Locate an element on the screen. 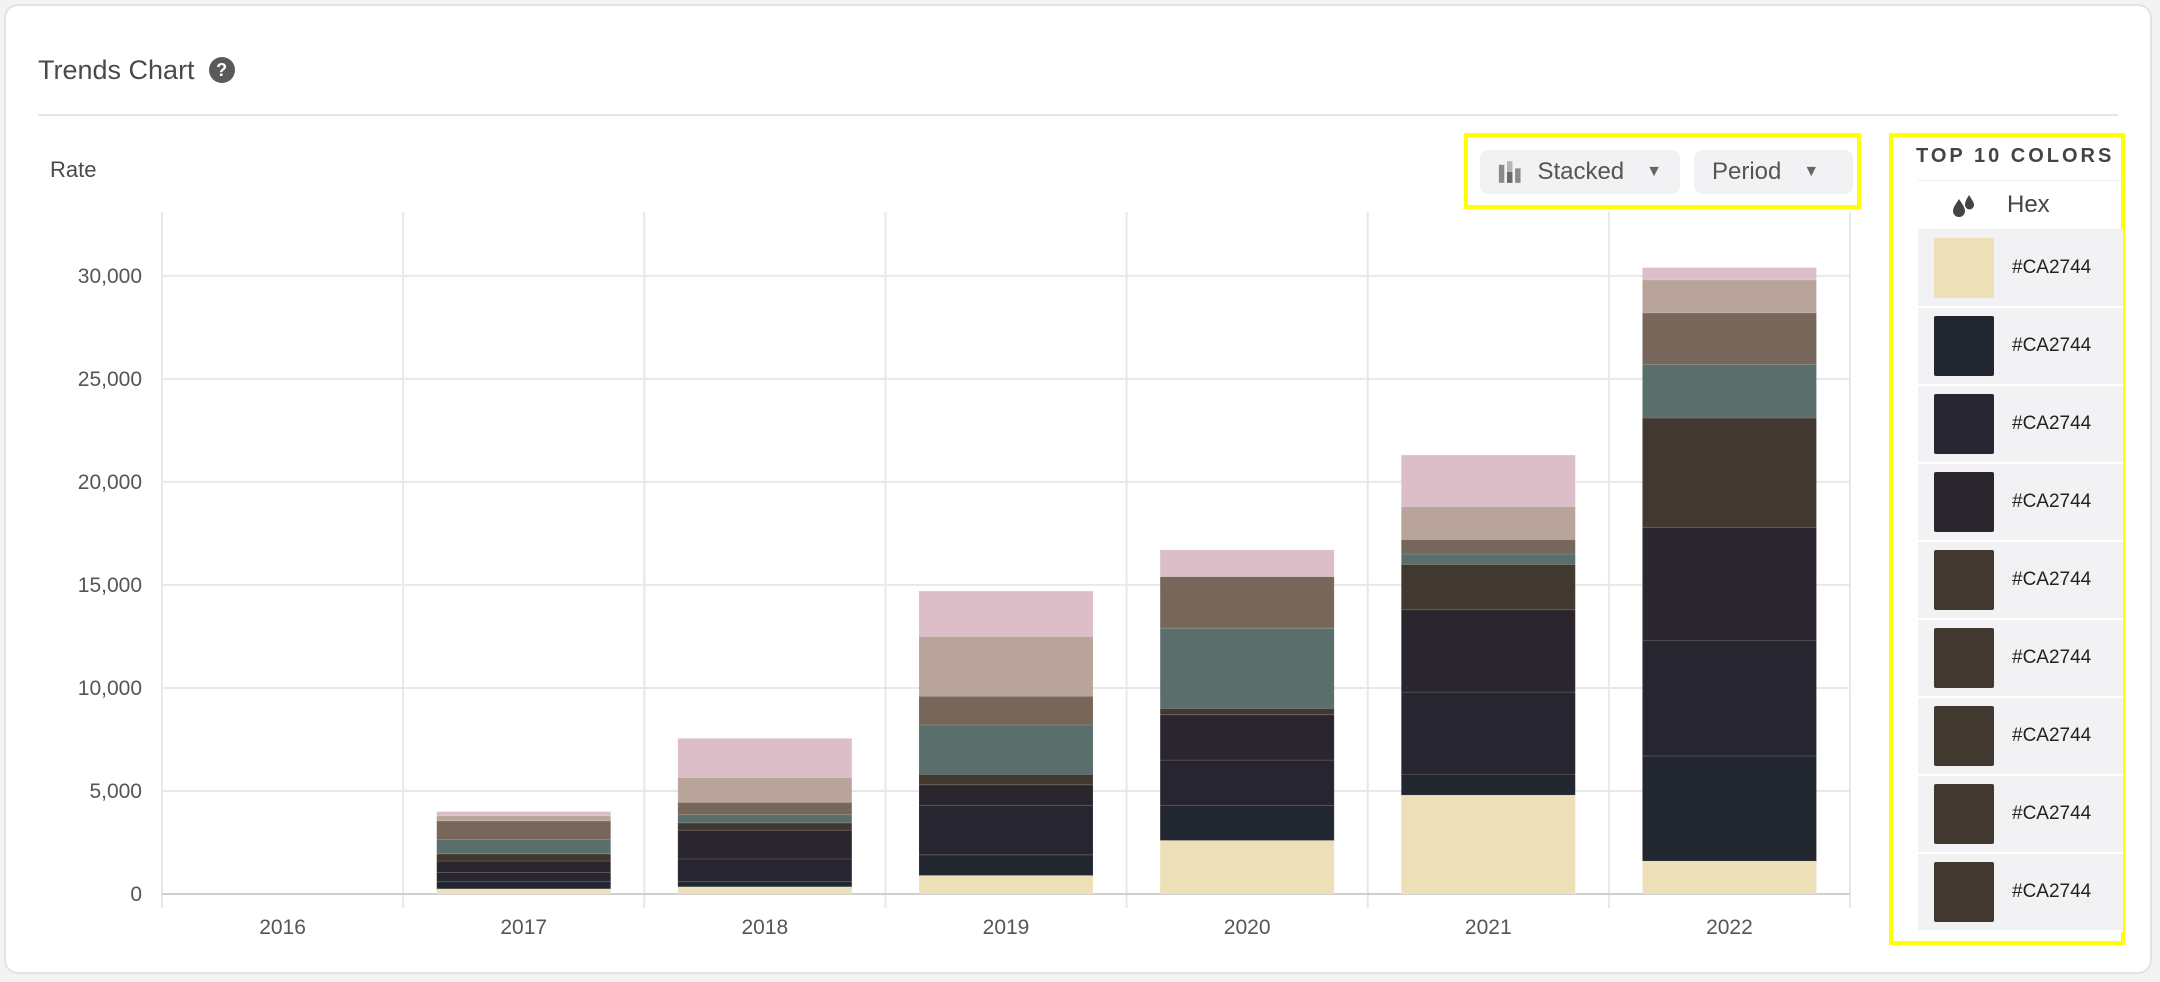  x-tick-label: 2018 is located at coordinates (764, 927).